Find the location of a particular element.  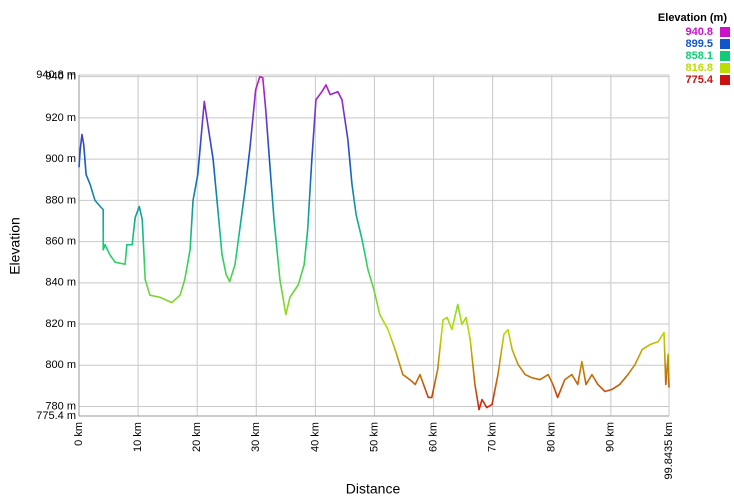

y-tick-label: 860 m is located at coordinates (60, 241).